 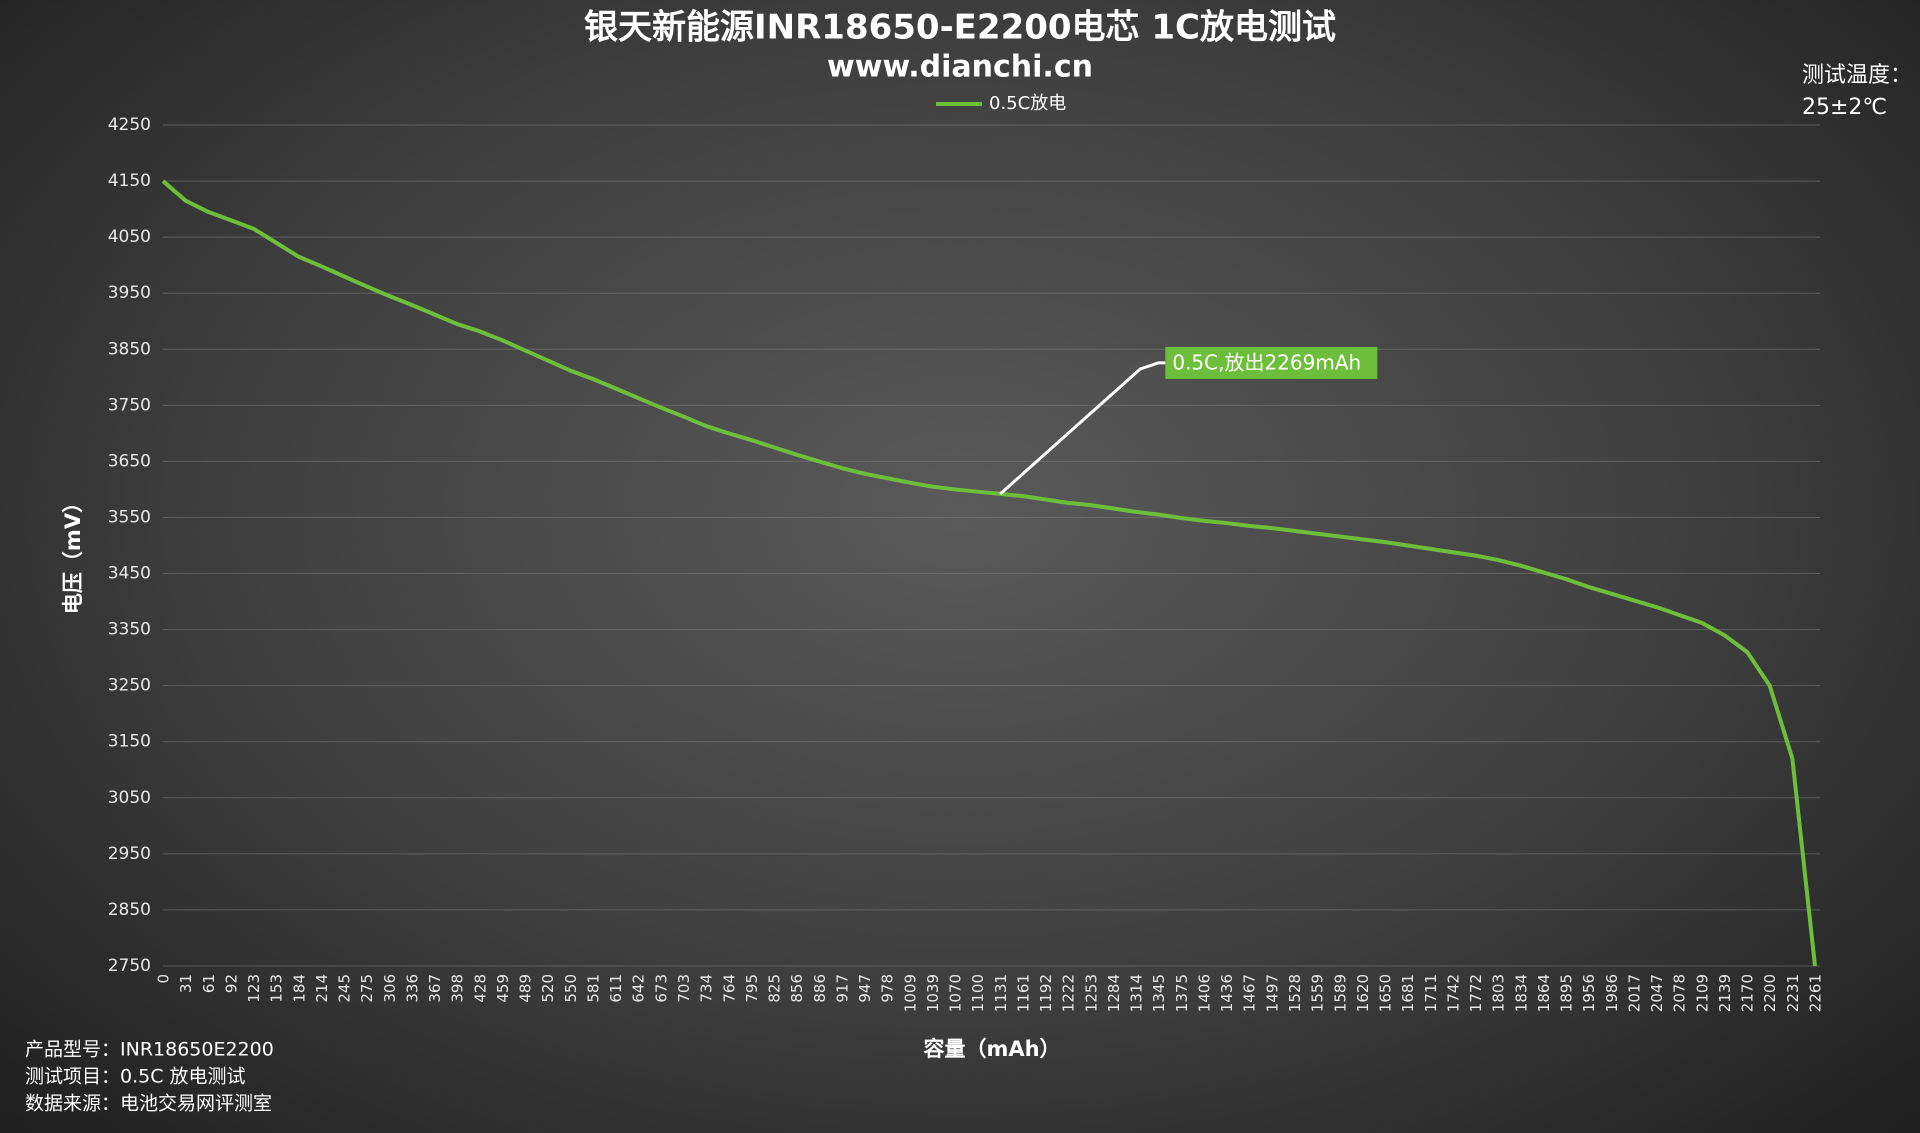 What do you see at coordinates (129, 125) in the screenshot?
I see `y-tick-label: 4250` at bounding box center [129, 125].